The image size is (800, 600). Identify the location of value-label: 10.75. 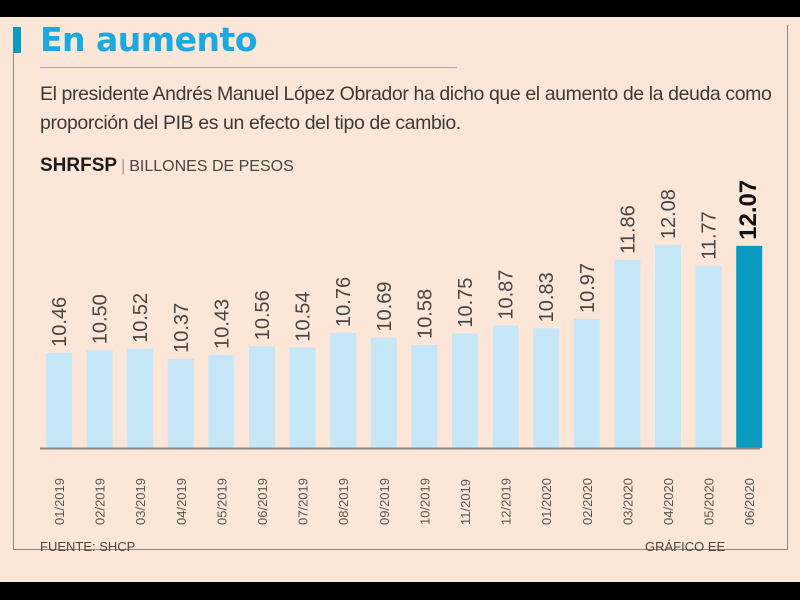
(466, 303).